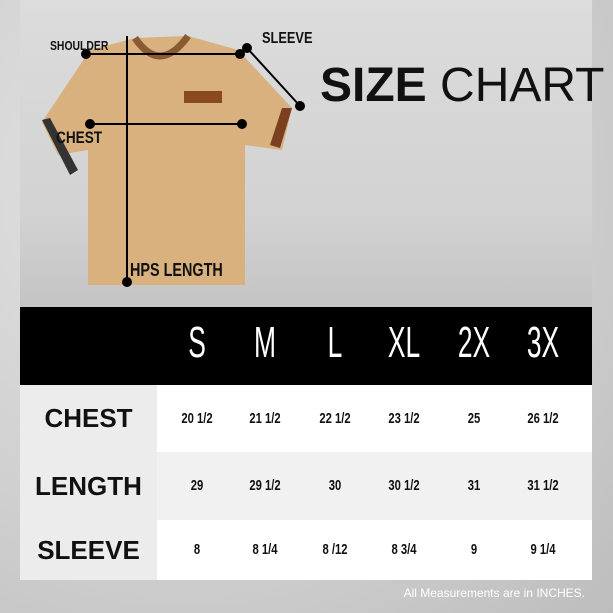 This screenshot has width=613, height=613. What do you see at coordinates (197, 418) in the screenshot?
I see `table-cell: 20 1/2` at bounding box center [197, 418].